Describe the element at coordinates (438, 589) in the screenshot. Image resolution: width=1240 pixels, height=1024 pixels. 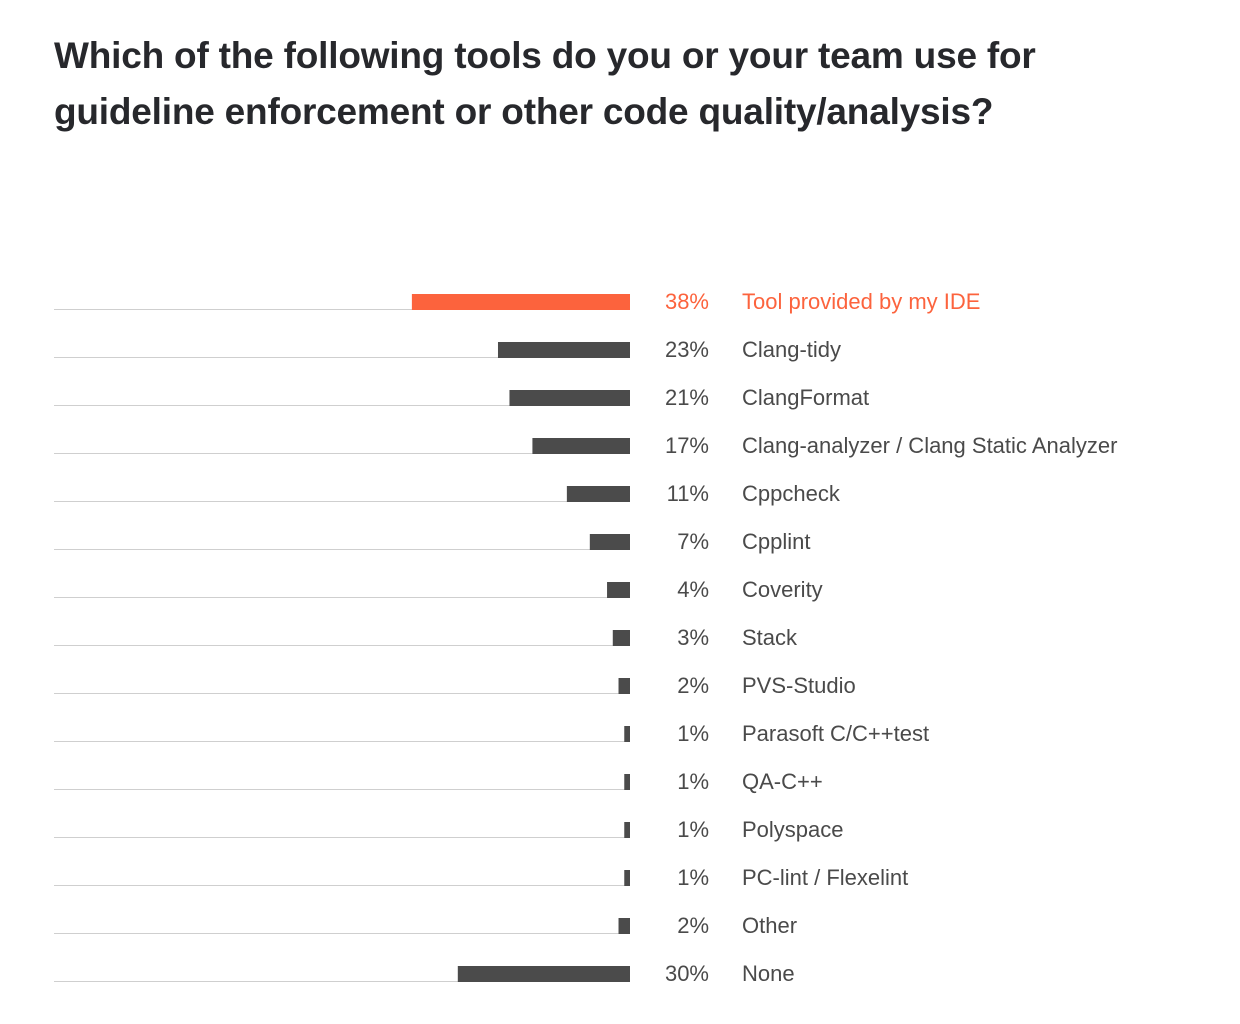
I see `bar-row: 4% Coverity` at that location.